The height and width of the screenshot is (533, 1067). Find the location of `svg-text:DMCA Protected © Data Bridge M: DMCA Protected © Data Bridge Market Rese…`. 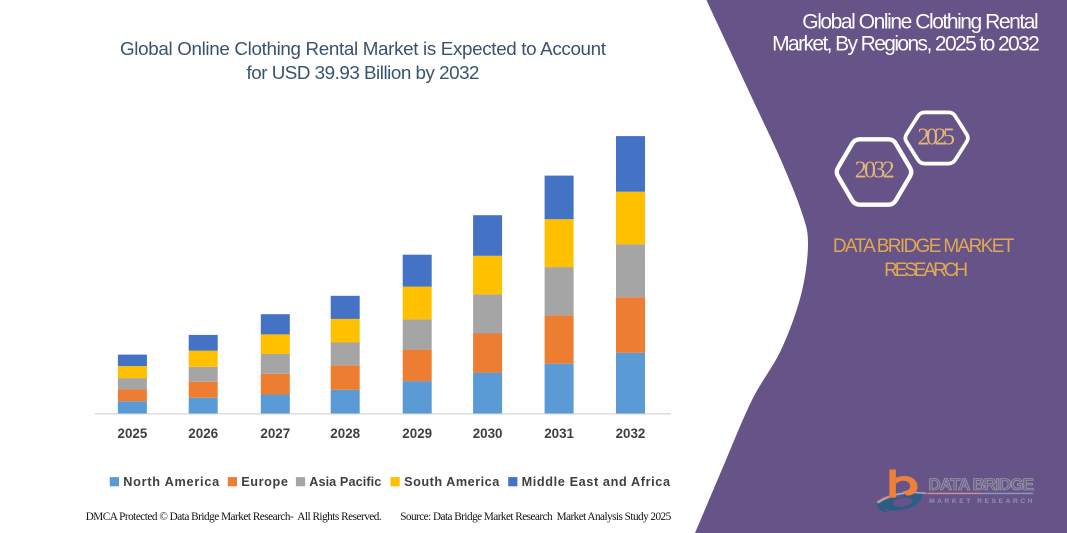

svg-text:DMCA Protected © Data Bridge M: DMCA Protected © Data Bridge Market Rese… is located at coordinates (234, 517).